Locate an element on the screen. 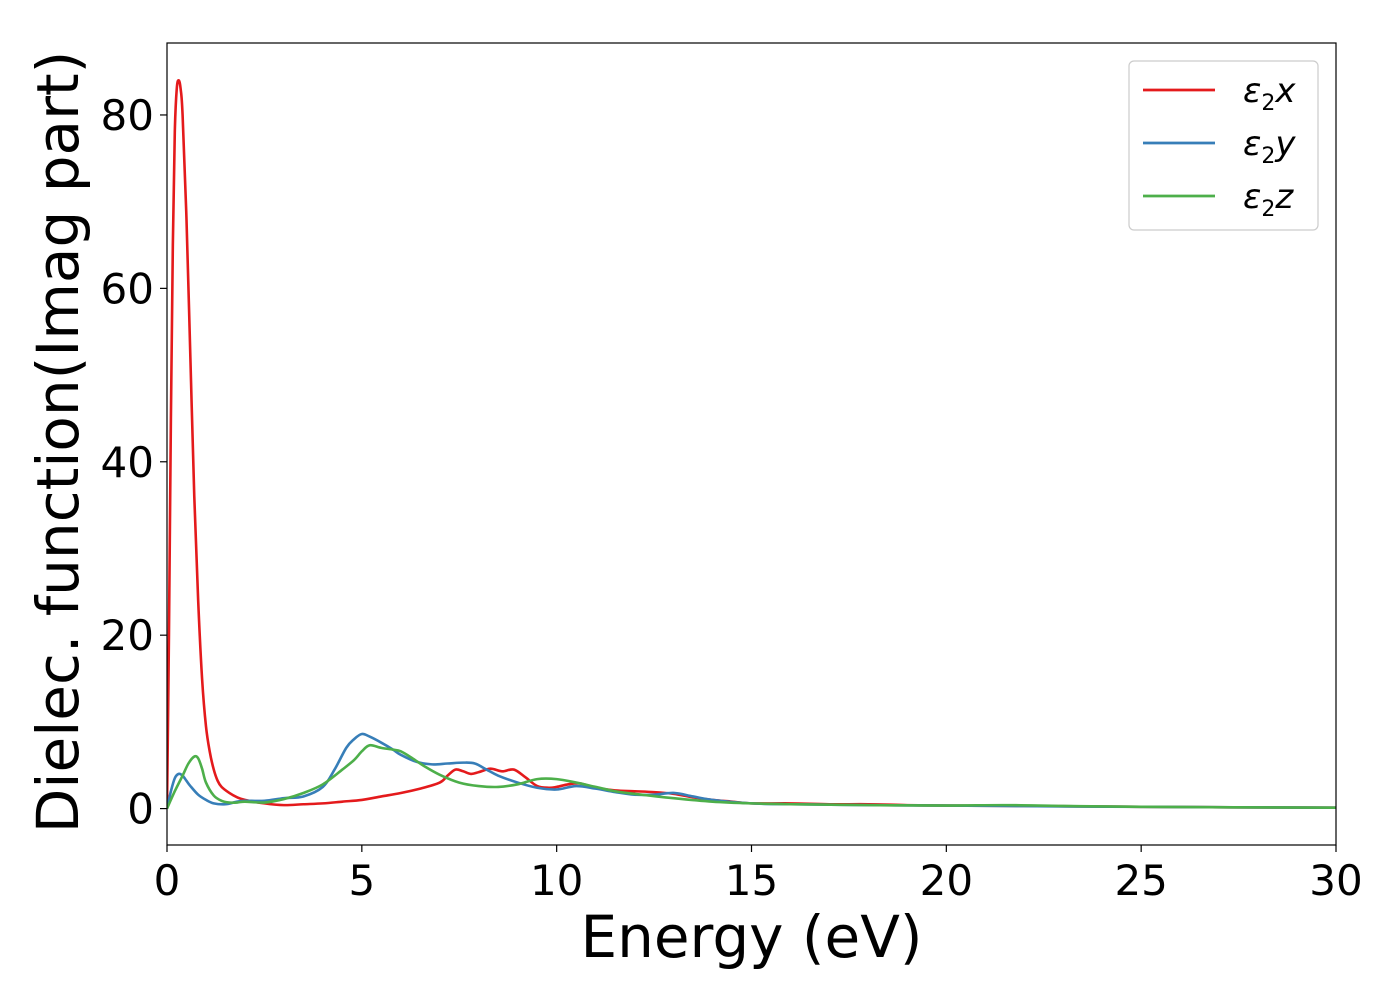  x-tick-label: 25 is located at coordinates (1140, 880).